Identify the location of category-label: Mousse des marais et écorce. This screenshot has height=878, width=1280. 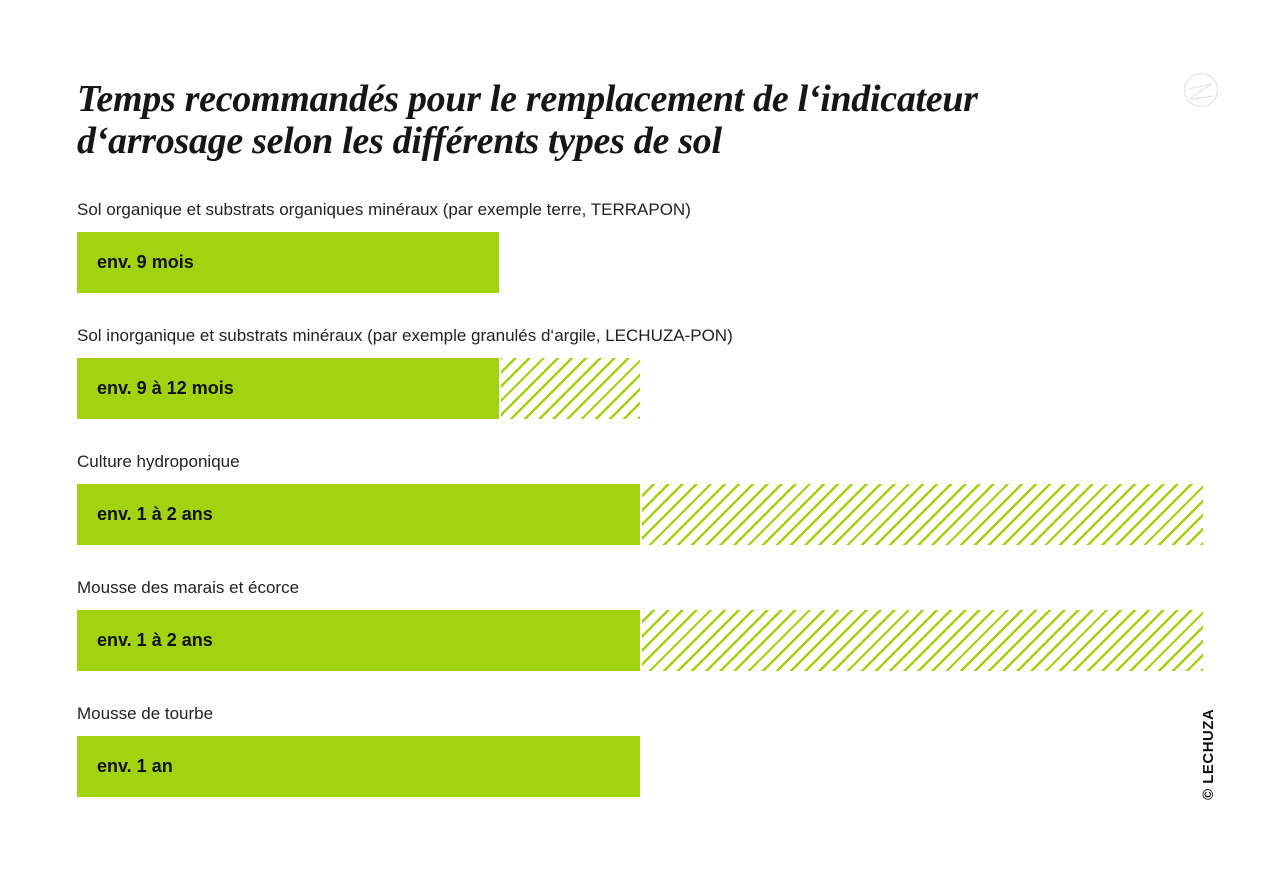
(188, 587).